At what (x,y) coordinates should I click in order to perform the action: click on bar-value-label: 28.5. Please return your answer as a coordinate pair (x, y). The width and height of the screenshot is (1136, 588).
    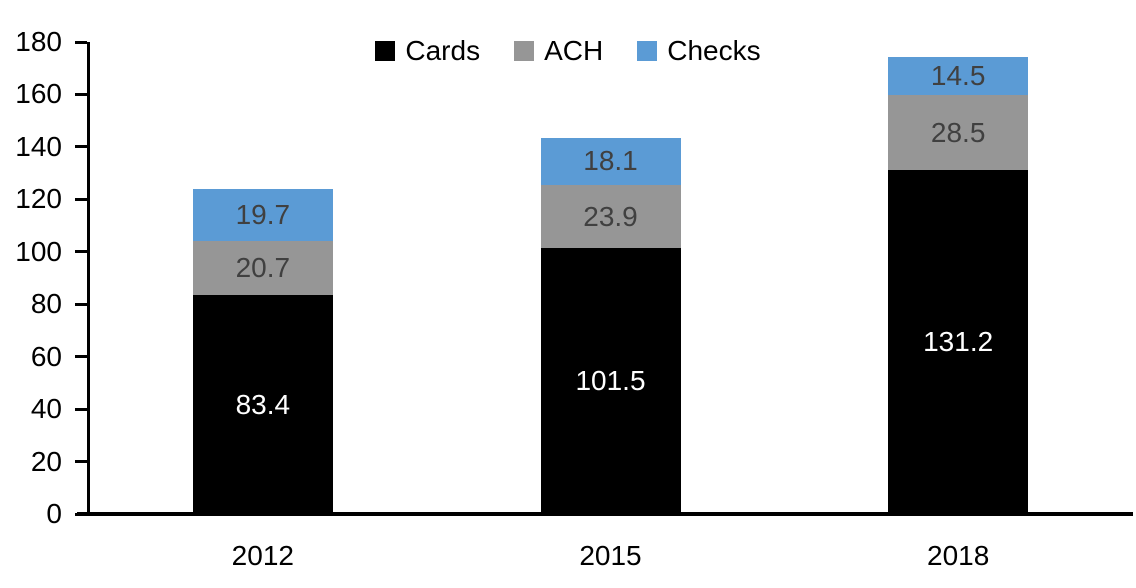
    Looking at the image, I should click on (958, 132).